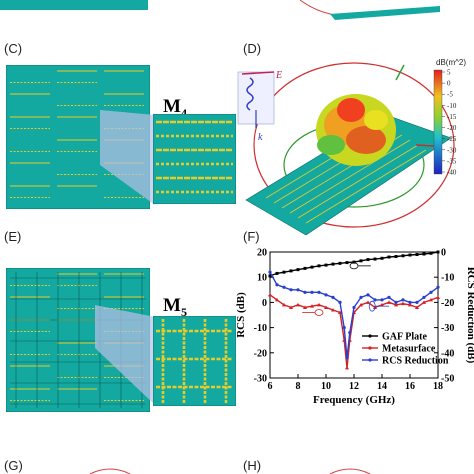 Image resolution: width=474 pixels, height=474 pixels. I want to click on colorbar-tick: -30, so click(452, 150).